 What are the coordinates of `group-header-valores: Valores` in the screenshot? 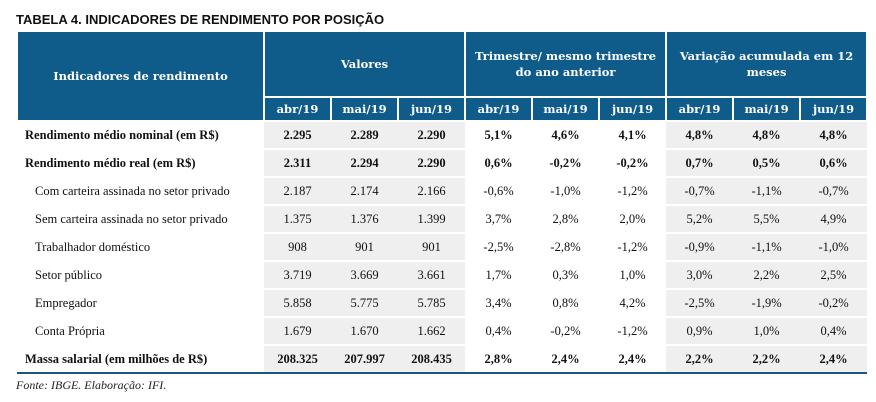 It's located at (364, 64).